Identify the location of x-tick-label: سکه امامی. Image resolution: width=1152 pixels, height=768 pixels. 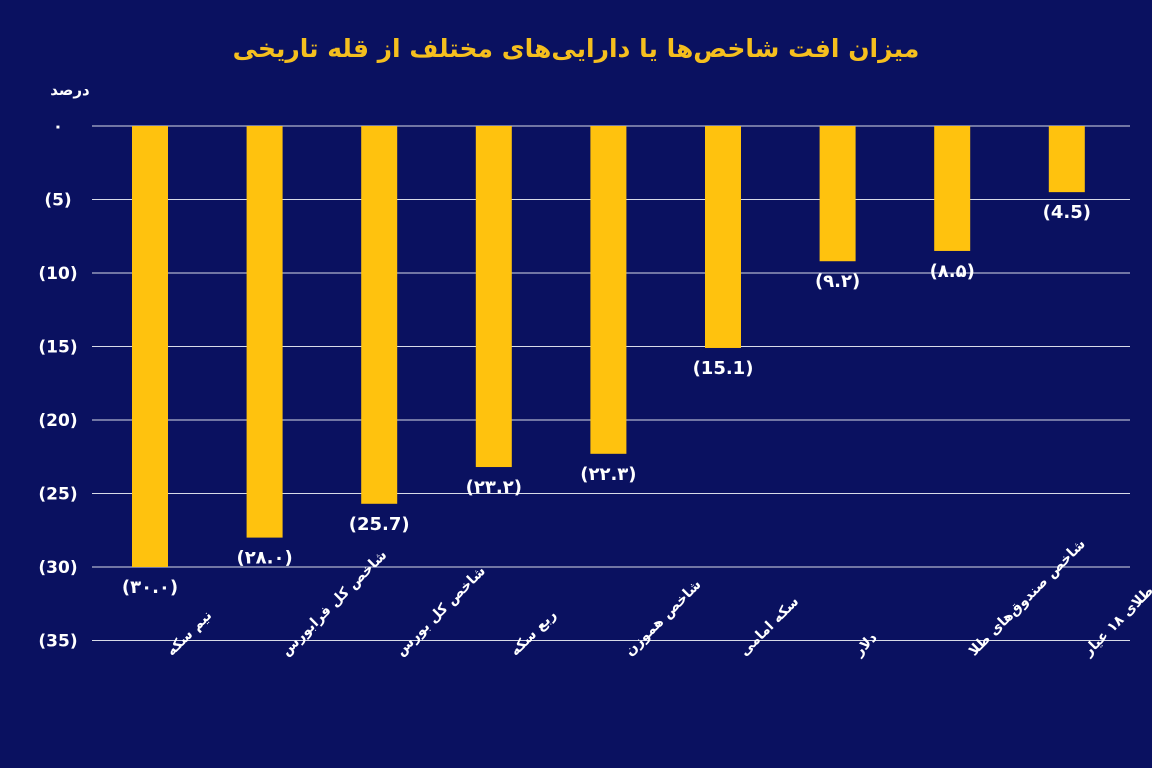
(770, 627).